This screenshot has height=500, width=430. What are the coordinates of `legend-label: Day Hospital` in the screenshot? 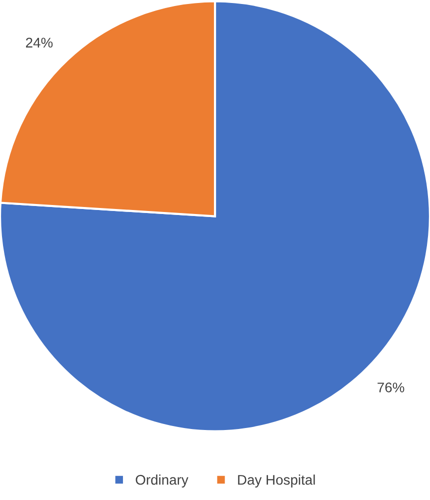 It's located at (276, 481).